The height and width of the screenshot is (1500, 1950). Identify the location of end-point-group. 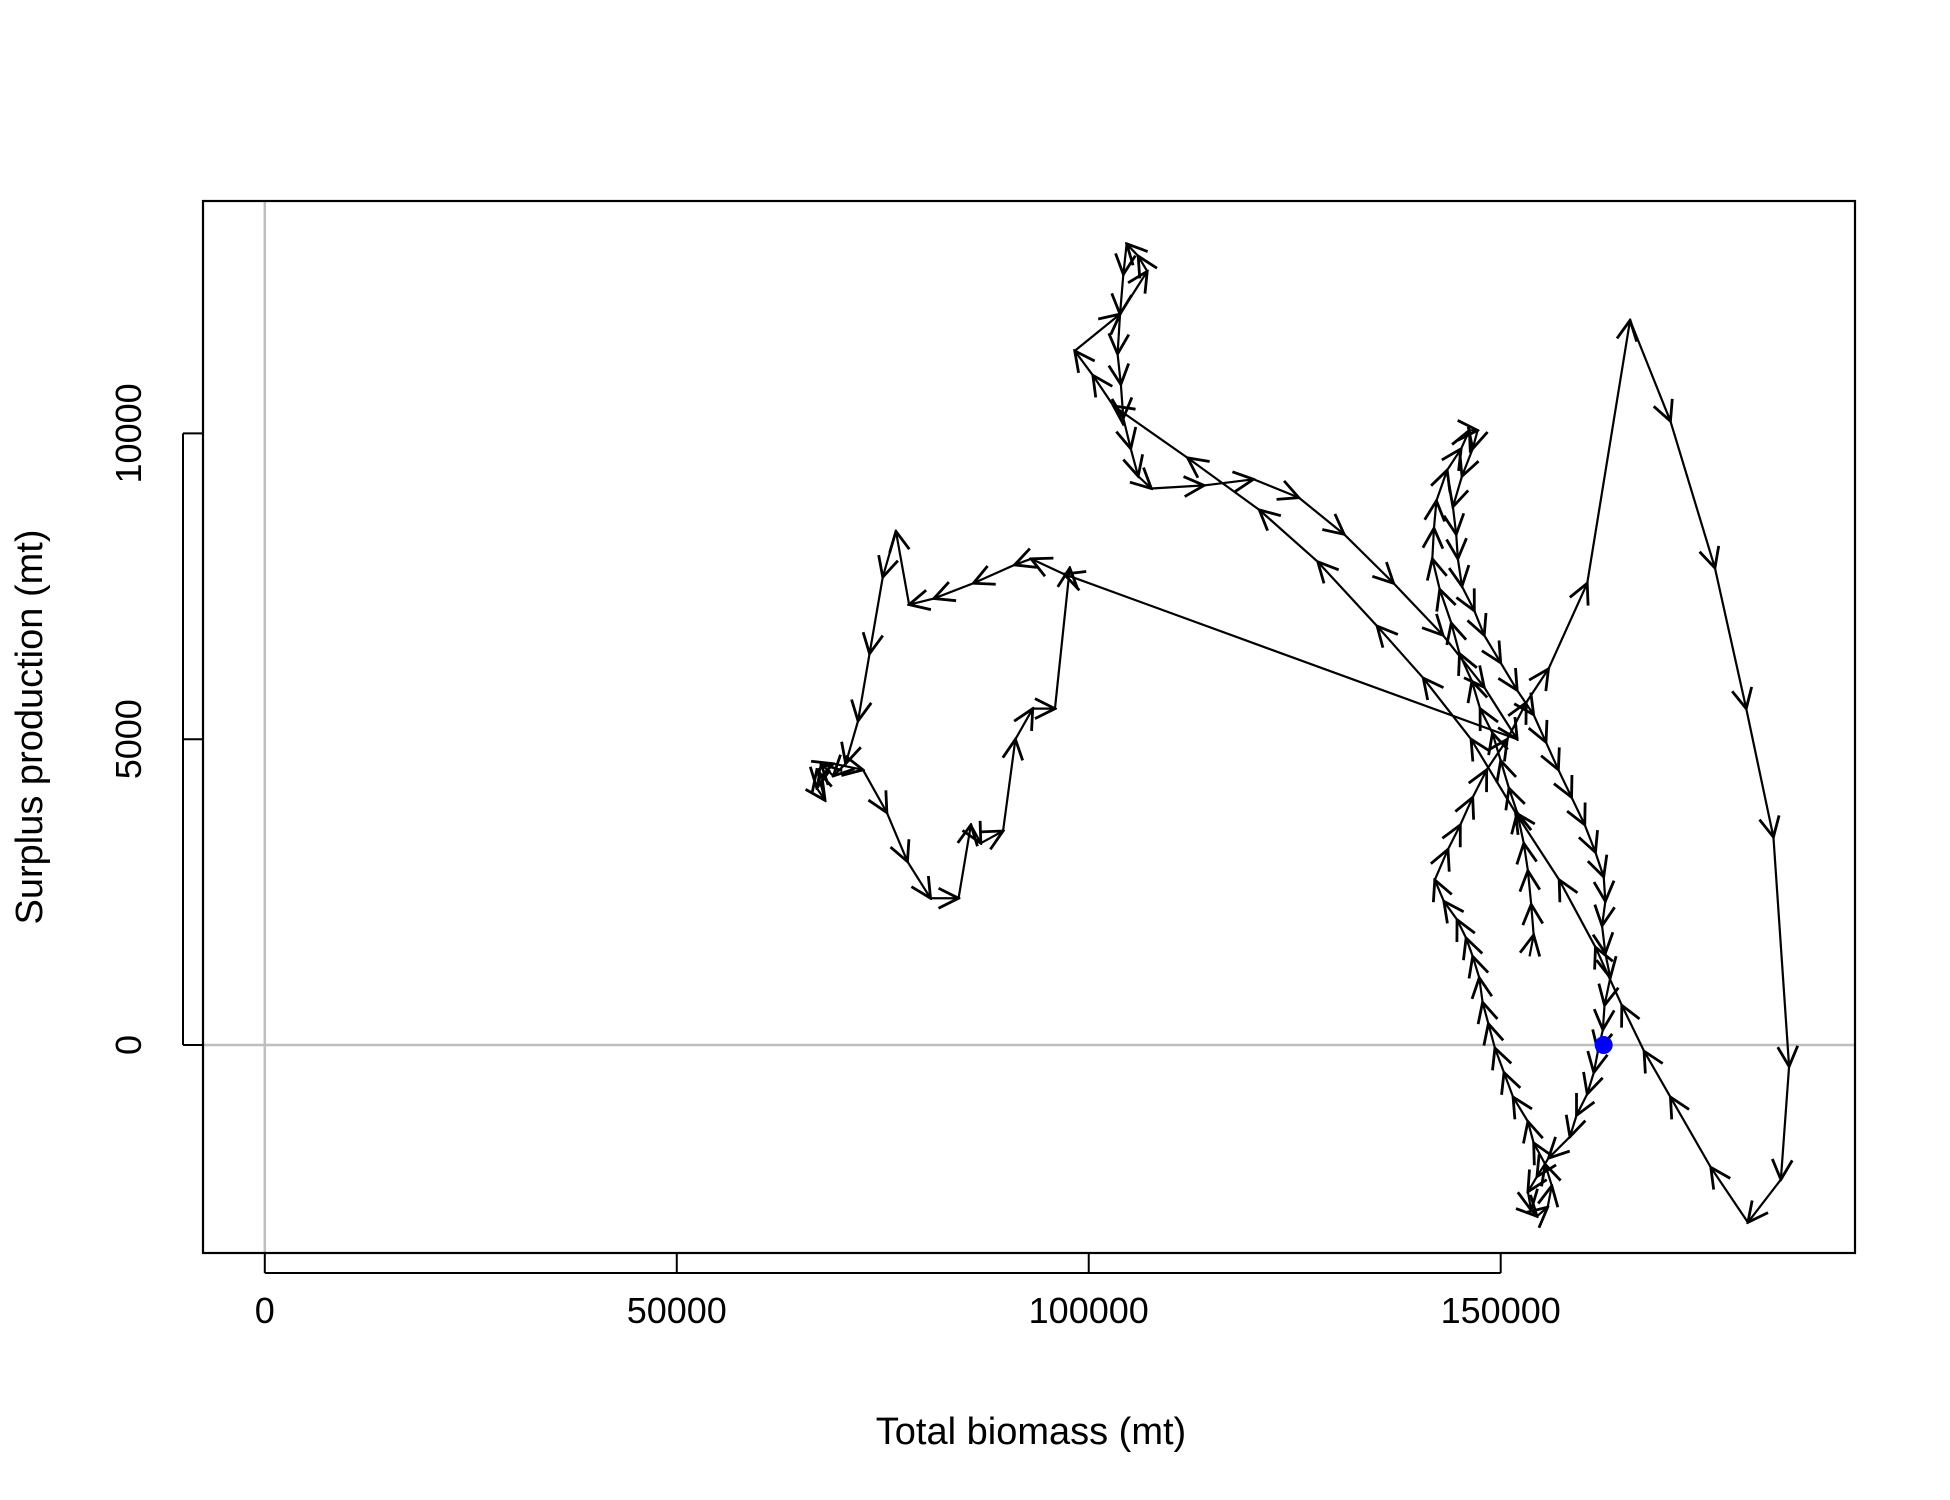
(1603, 1045).